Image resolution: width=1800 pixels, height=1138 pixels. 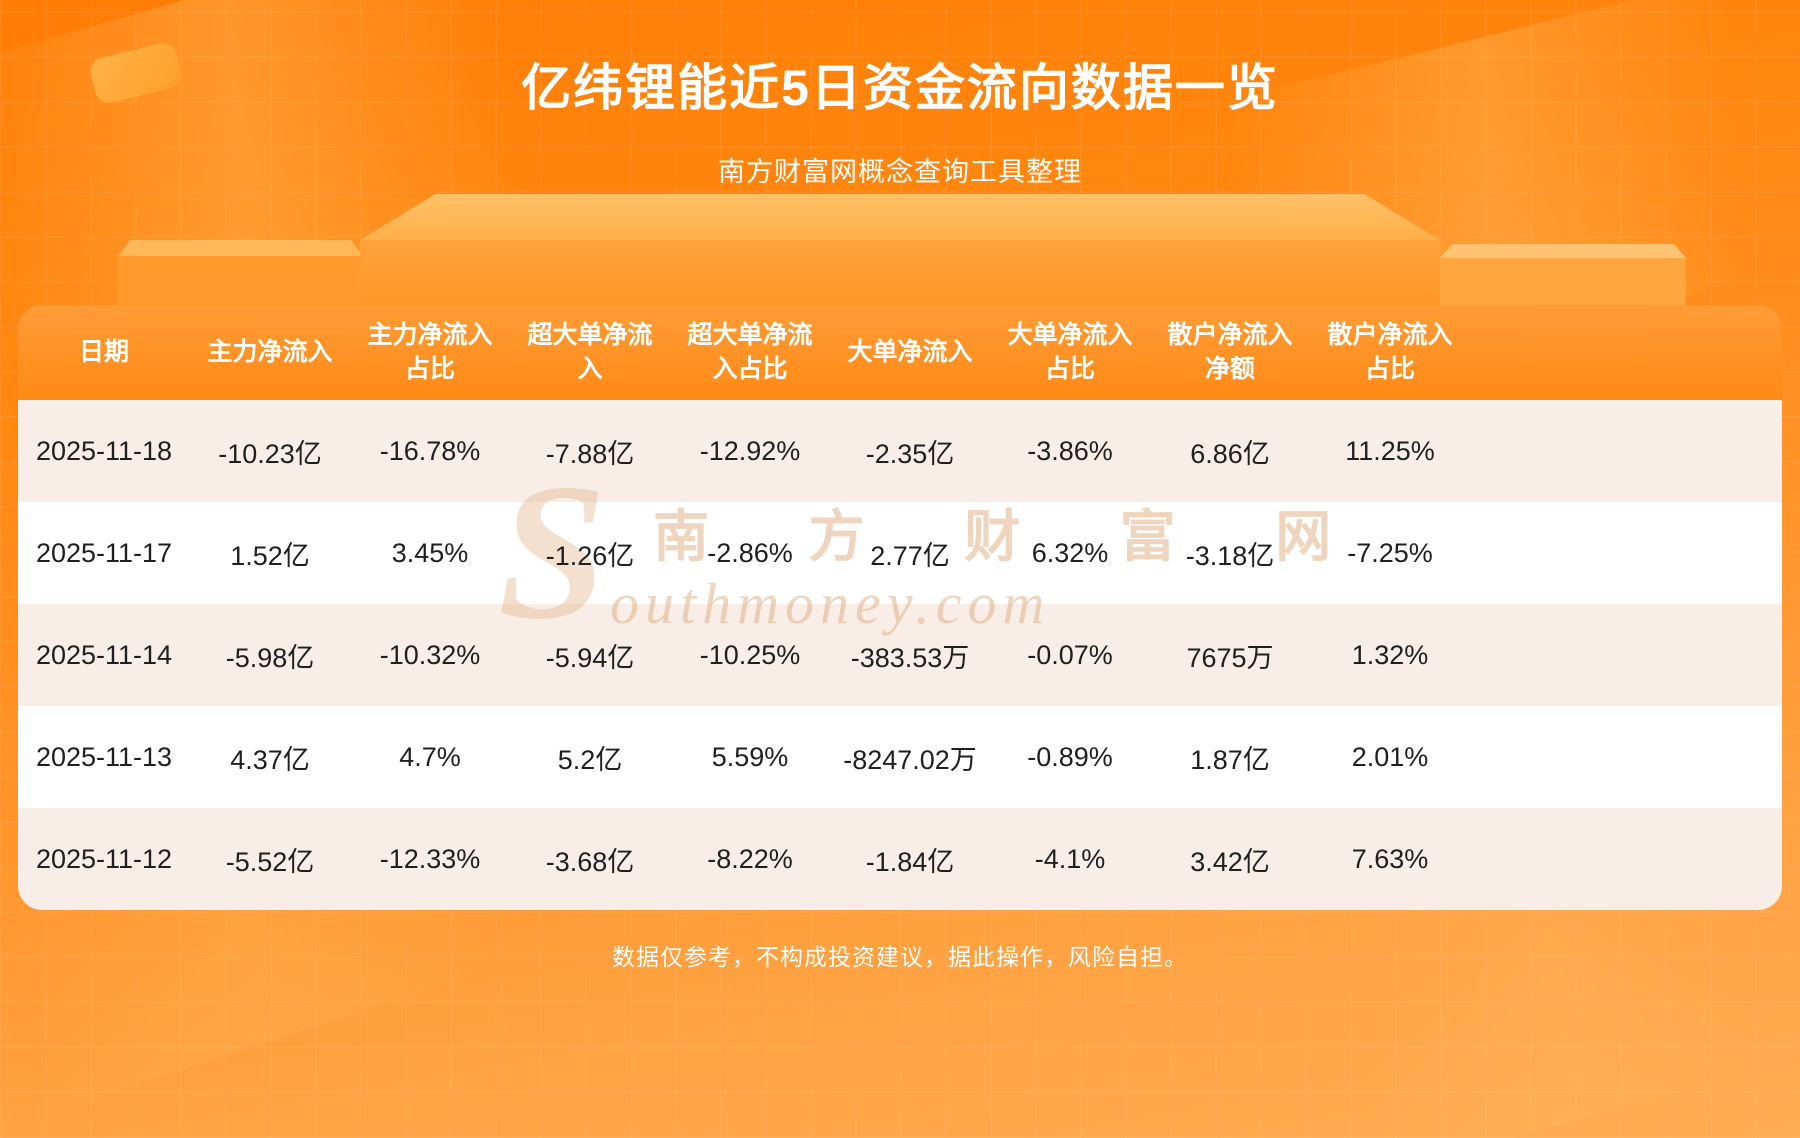 I want to click on date-cell: 2025-11-14, so click(x=104, y=654).